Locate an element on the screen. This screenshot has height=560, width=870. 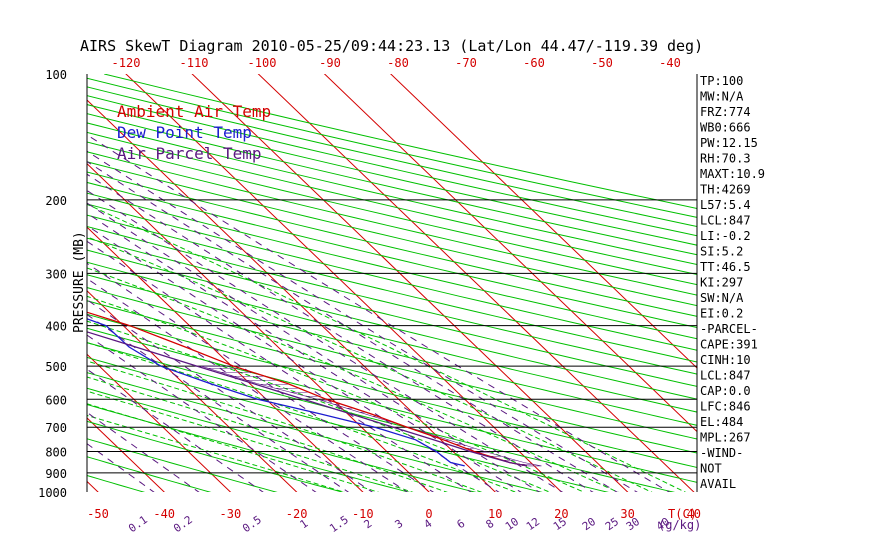
index-entry: MPL:267 is located at coordinates (725, 438).